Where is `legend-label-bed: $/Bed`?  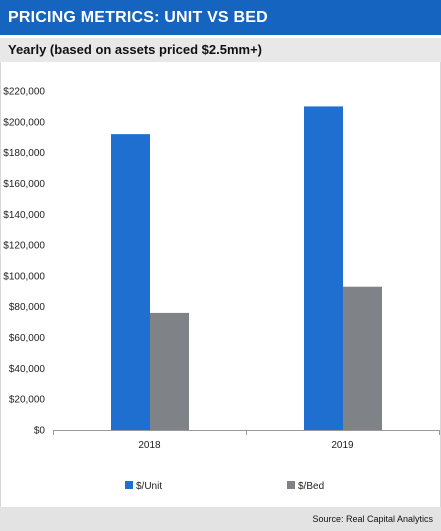 legend-label-bed: $/Bed is located at coordinates (311, 486).